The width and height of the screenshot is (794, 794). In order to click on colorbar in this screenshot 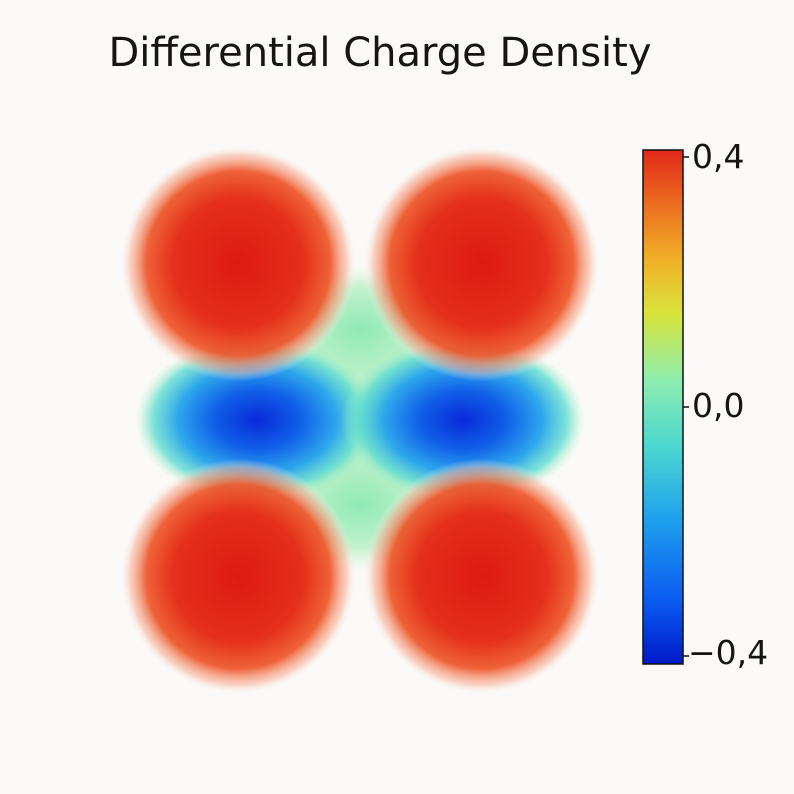, I will do `click(663, 407)`.